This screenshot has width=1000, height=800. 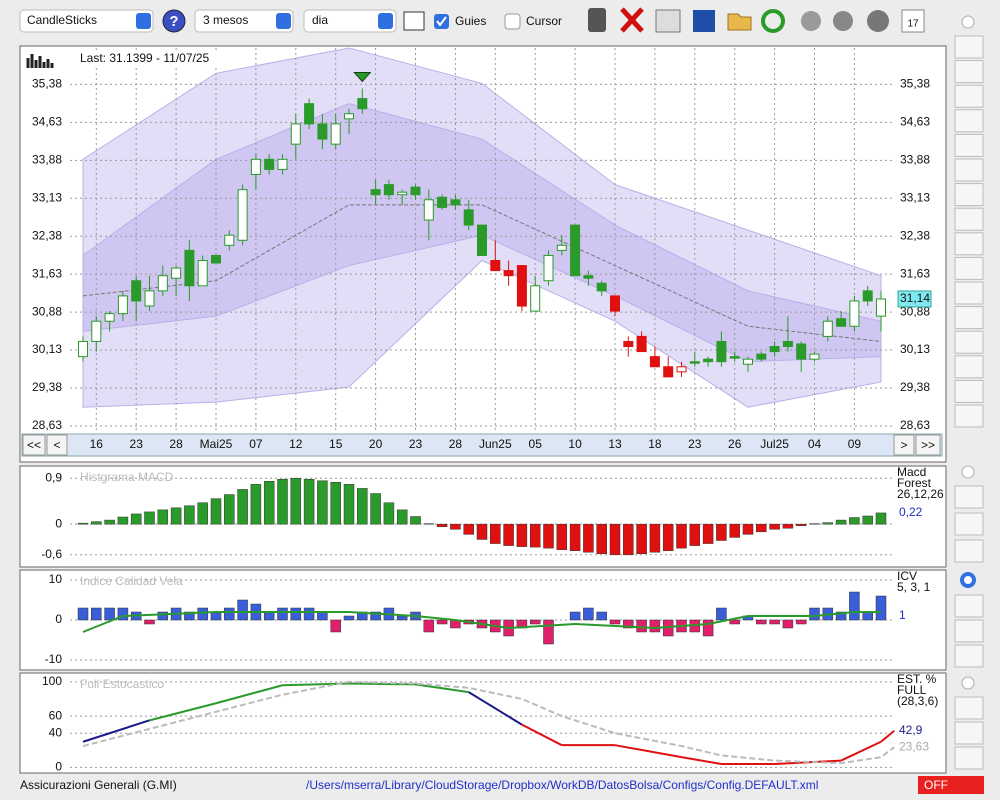 I want to click on x-tick-label: 20, so click(x=376, y=444).